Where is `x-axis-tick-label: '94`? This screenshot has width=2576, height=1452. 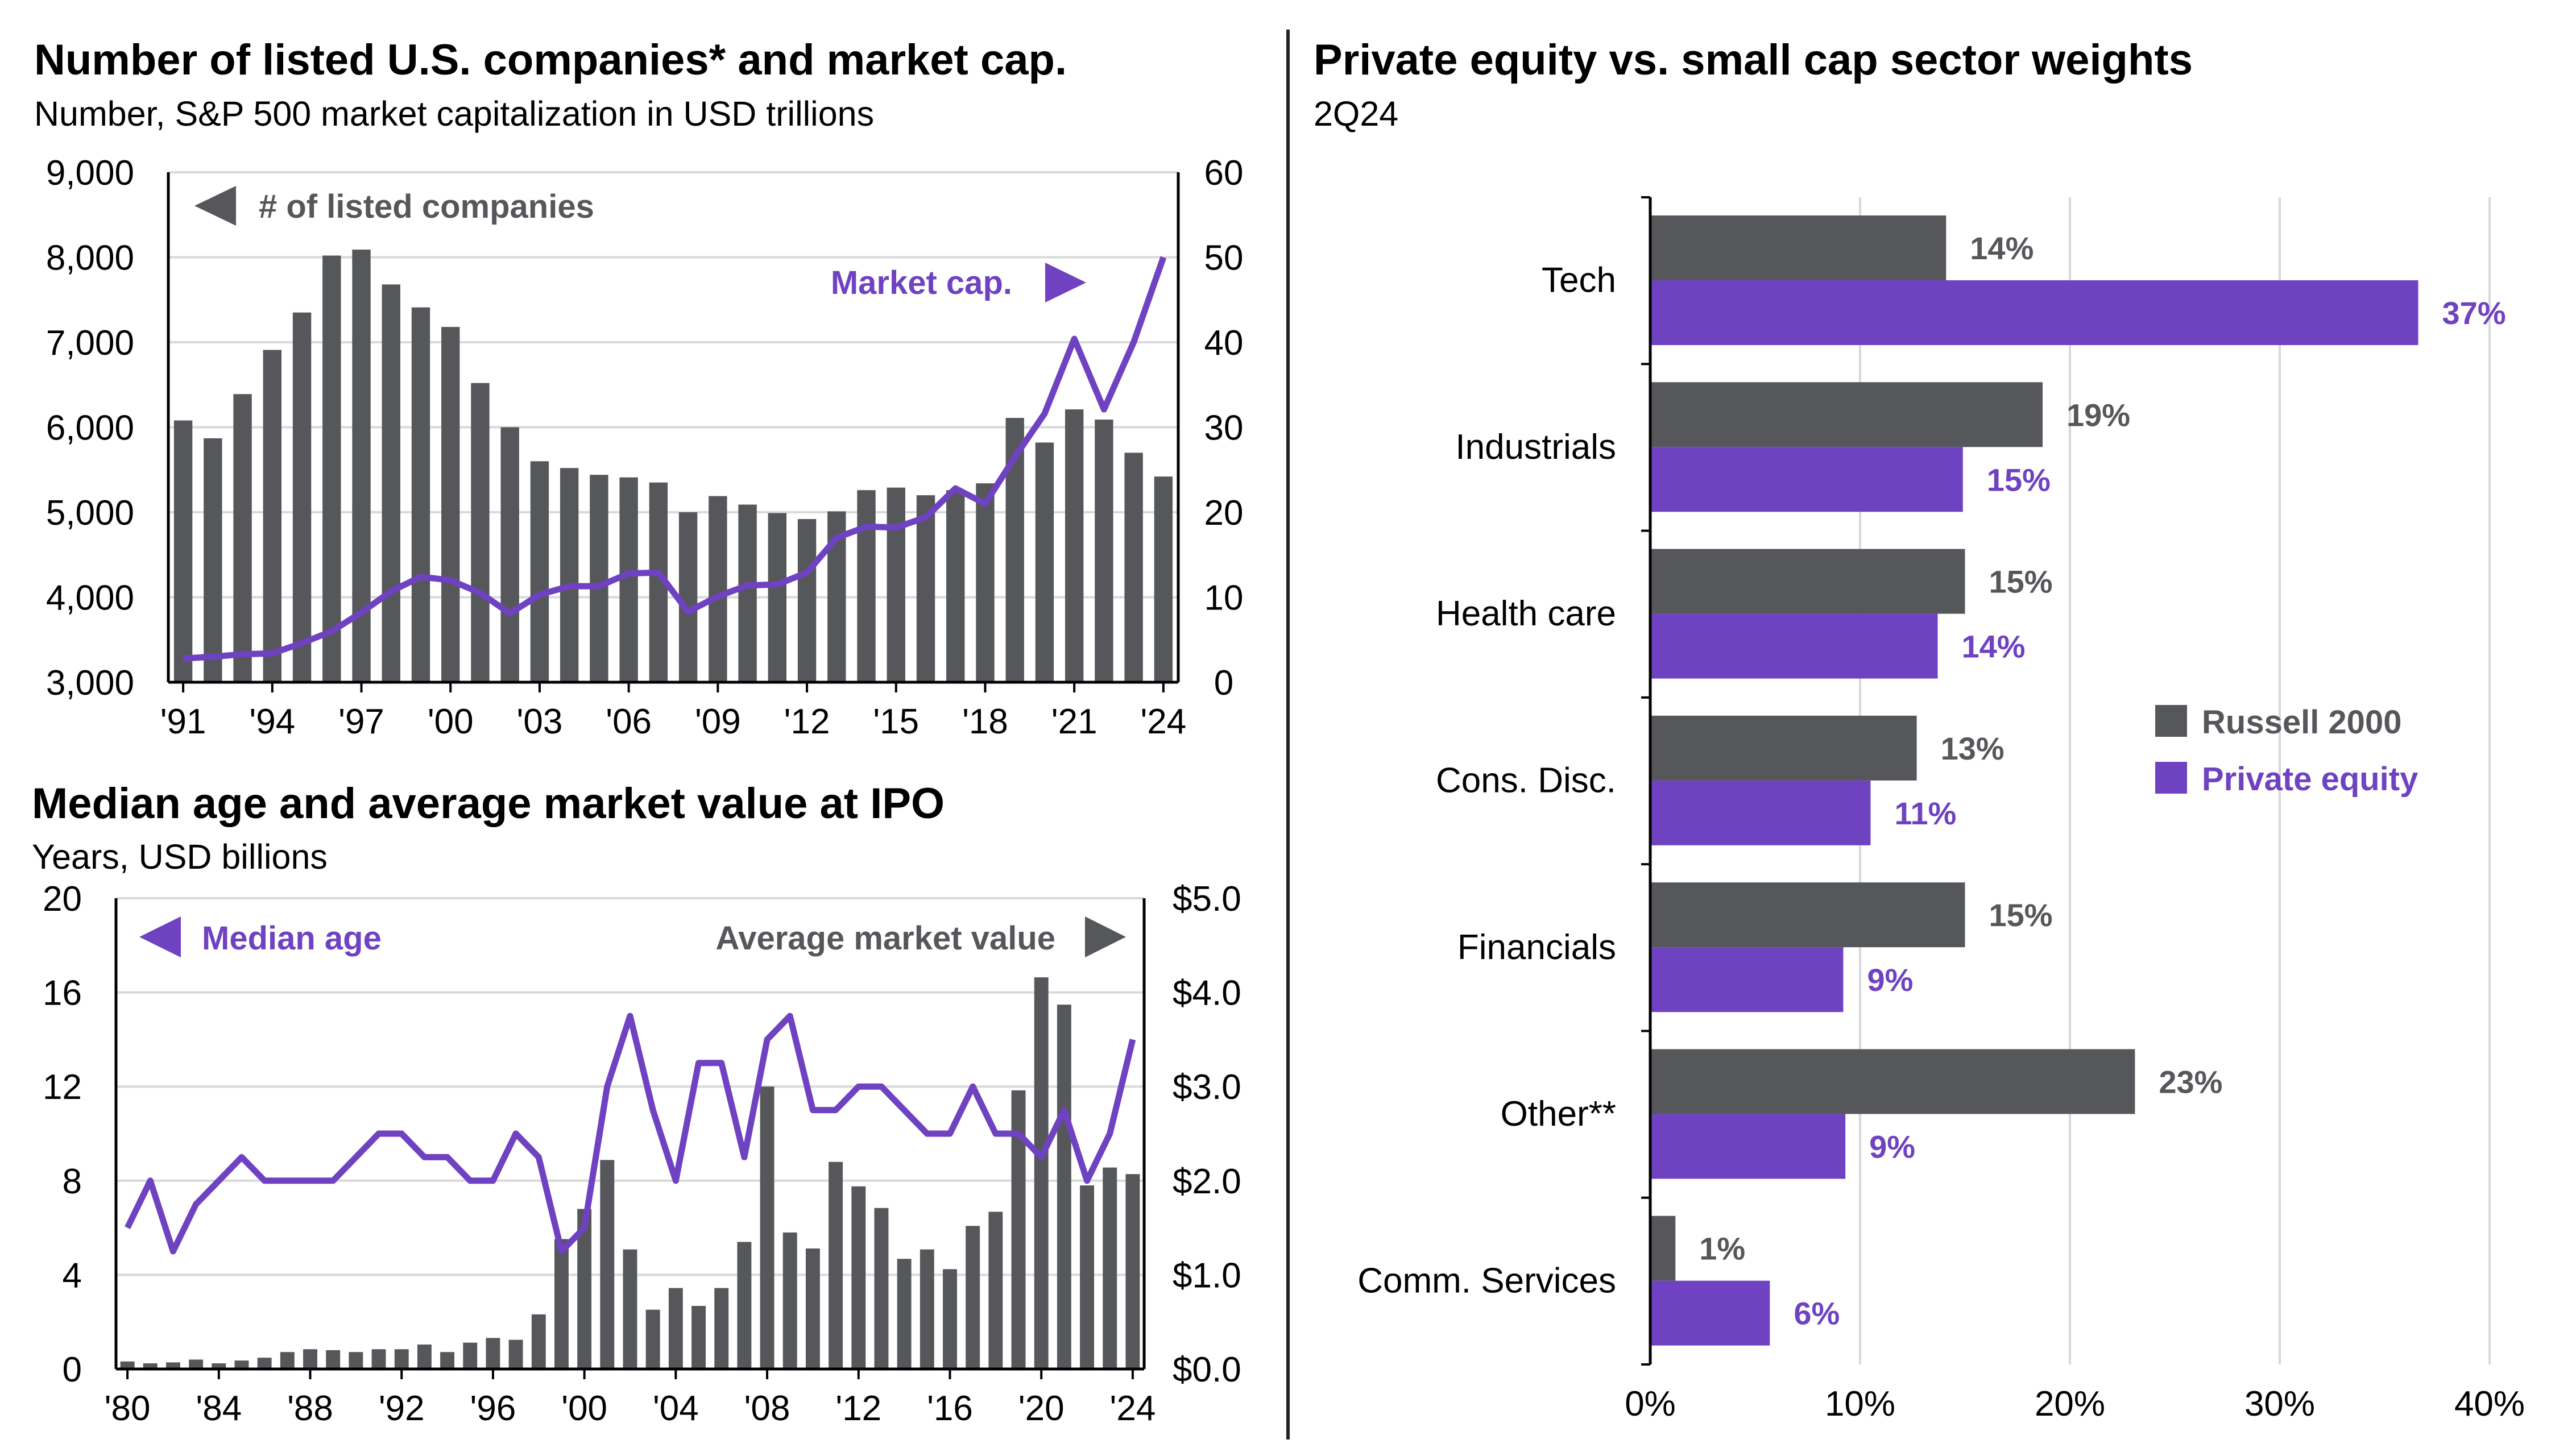 x-axis-tick-label: '94 is located at coordinates (272, 721).